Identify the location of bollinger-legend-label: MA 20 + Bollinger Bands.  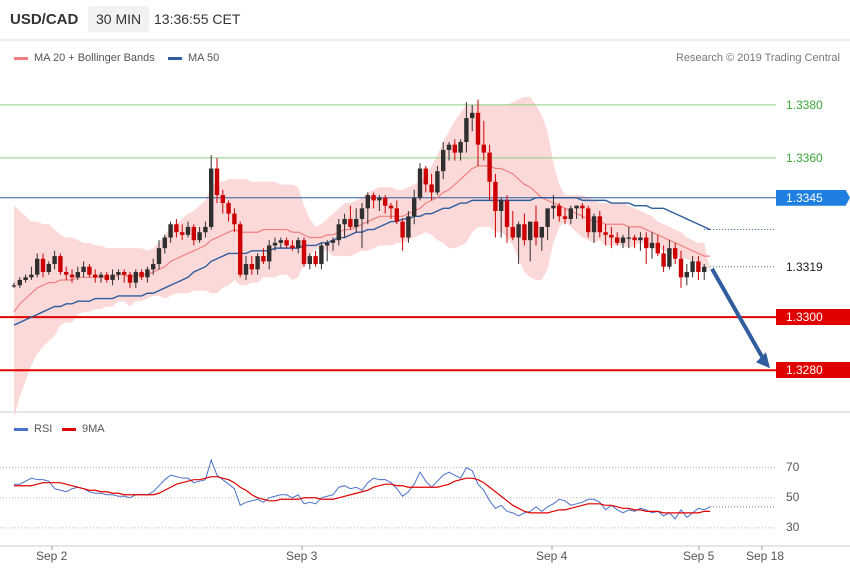
(94, 58).